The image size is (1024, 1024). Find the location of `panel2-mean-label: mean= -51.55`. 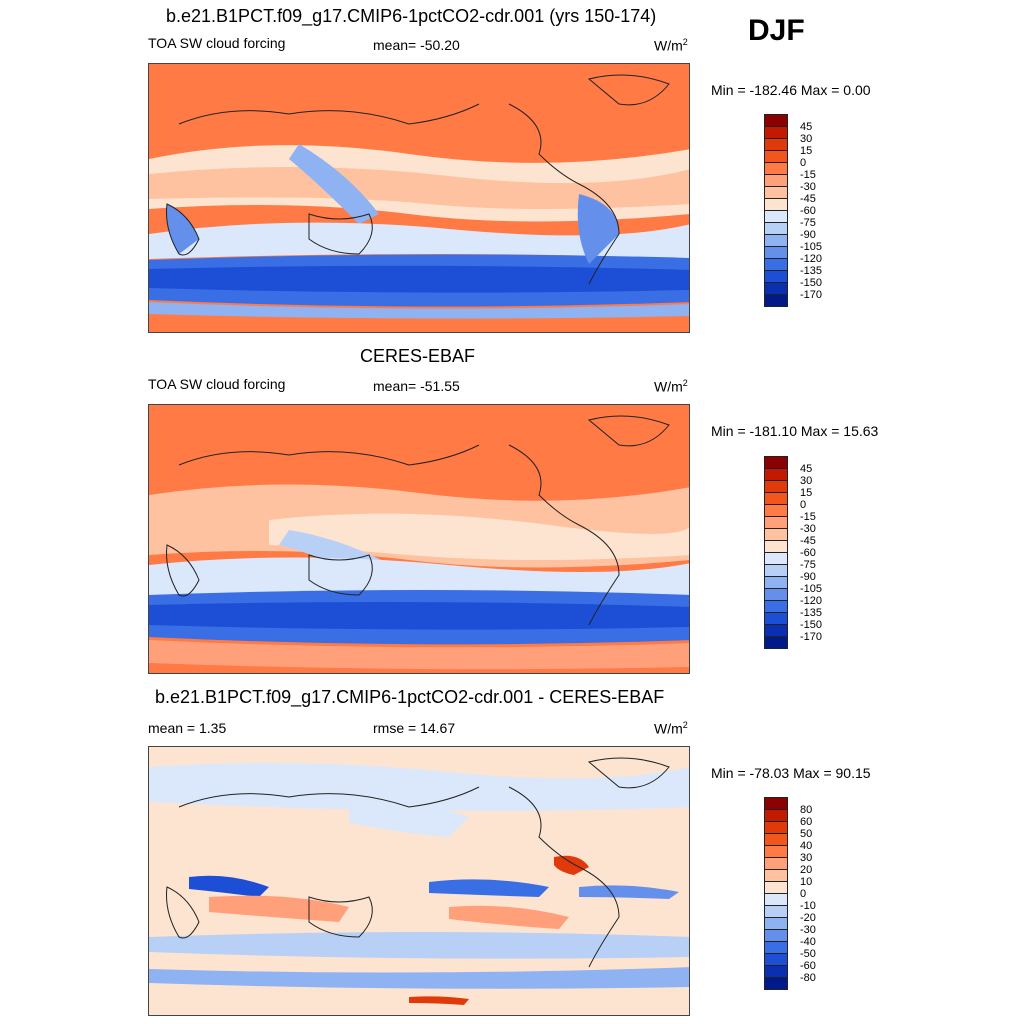

panel2-mean-label: mean= -51.55 is located at coordinates (416, 386).